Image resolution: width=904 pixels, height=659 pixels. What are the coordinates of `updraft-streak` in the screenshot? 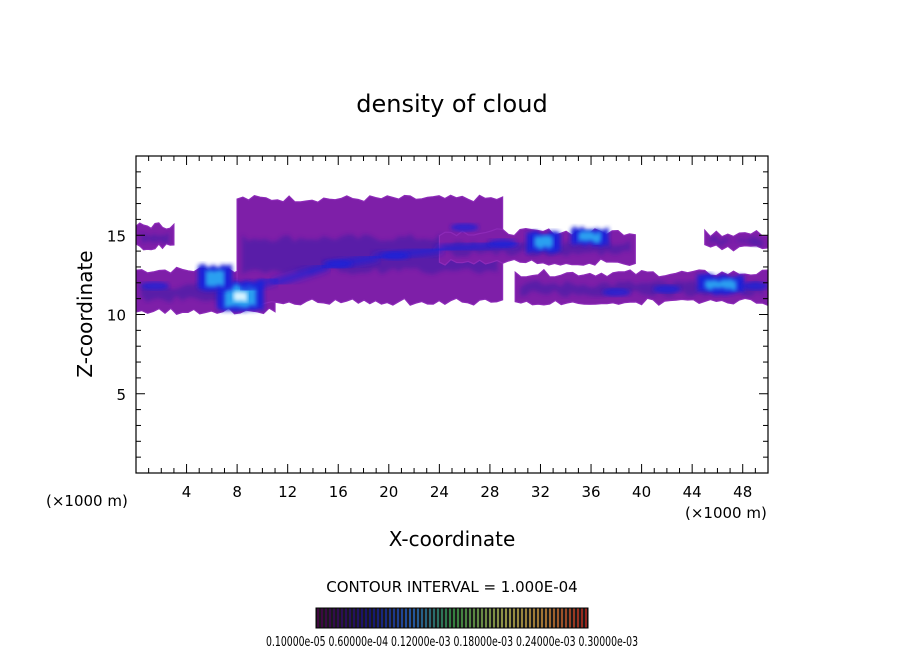 It's located at (454, 260).